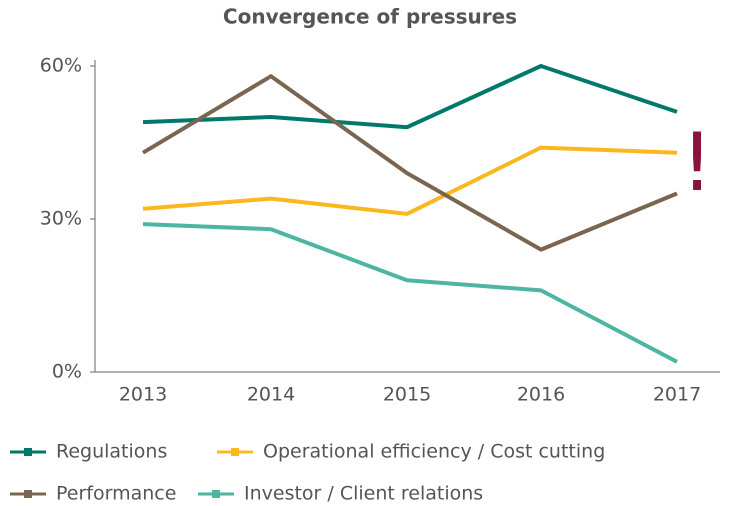 This screenshot has width=740, height=506. What do you see at coordinates (363, 494) in the screenshot?
I see `legend-label: Investor / Client relations` at bounding box center [363, 494].